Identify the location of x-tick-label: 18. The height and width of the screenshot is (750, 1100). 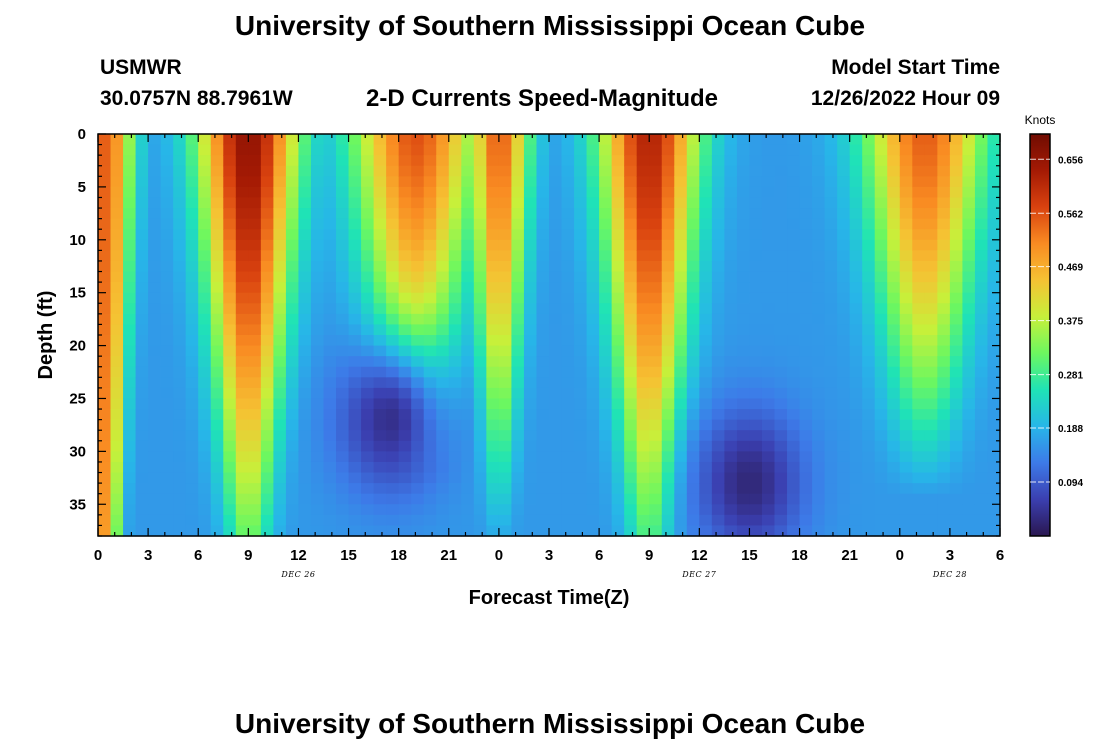
(799, 555).